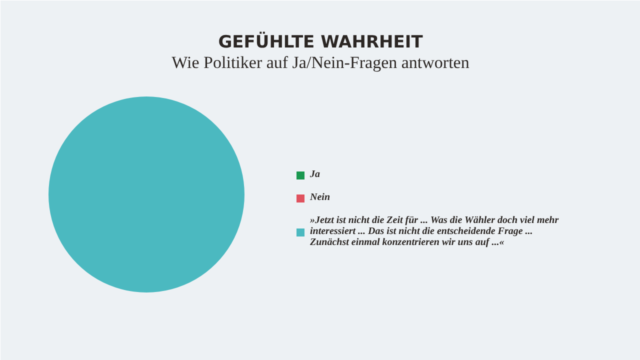 The height and width of the screenshot is (360, 640). What do you see at coordinates (434, 231) in the screenshot?
I see `legend-label: »Jetzt ist nicht die Zeit für ... Was die Wähler doch viel mehr interessiert ... Das ist nicht die entscheidende Frage ... Zunächst einmal konzentrieren wir uns auf ...«` at bounding box center [434, 231].